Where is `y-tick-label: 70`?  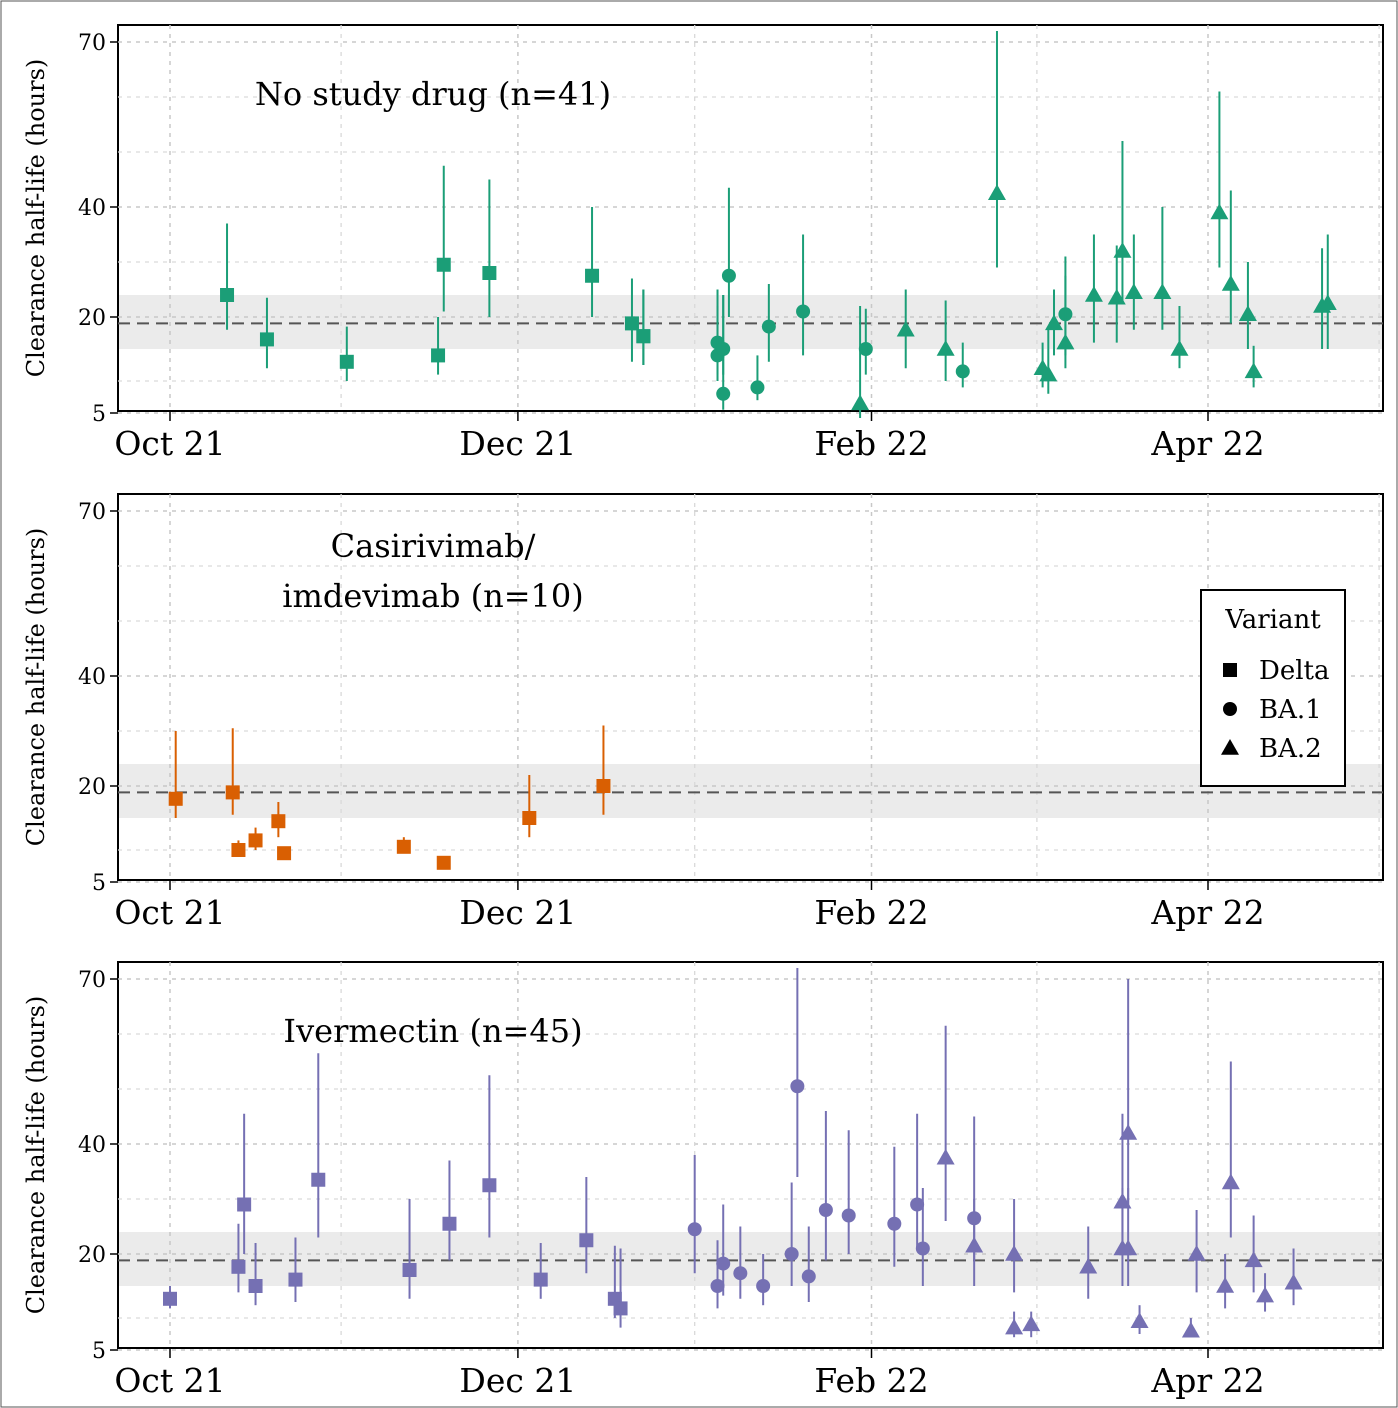 y-tick-label: 70 is located at coordinates (92, 512).